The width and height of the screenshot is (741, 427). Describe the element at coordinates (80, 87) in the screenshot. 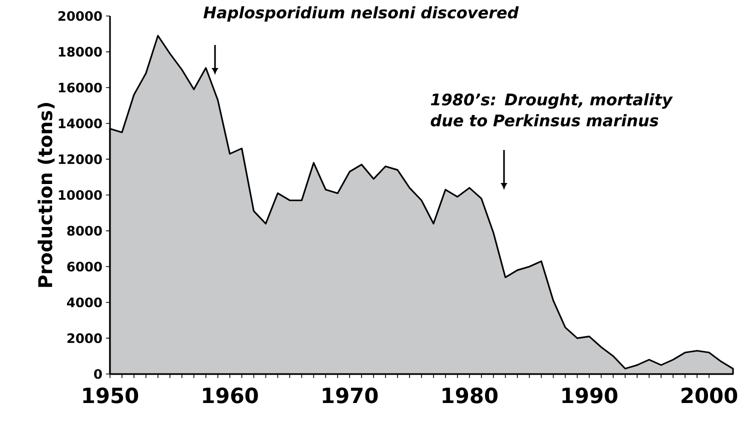

I see `y-tick-label: 16000` at that location.